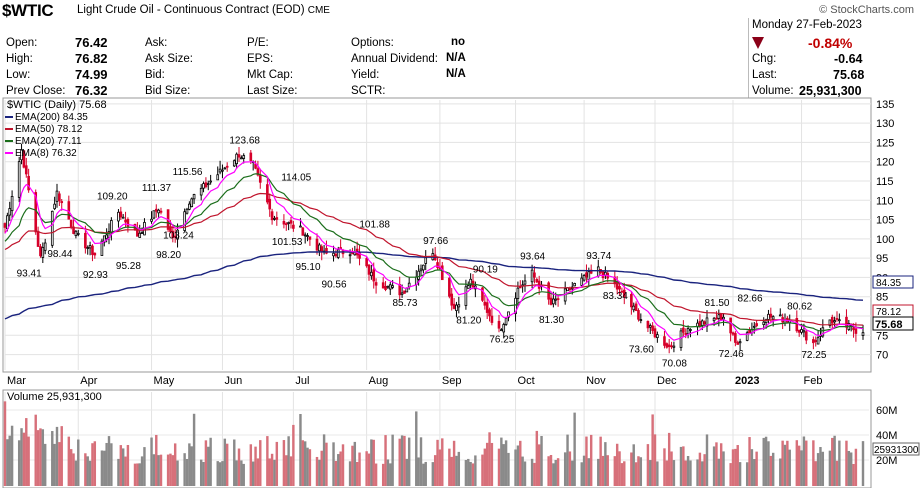 The height and width of the screenshot is (488, 920). What do you see at coordinates (379, 381) in the screenshot?
I see `x-tick-label: Aug` at bounding box center [379, 381].